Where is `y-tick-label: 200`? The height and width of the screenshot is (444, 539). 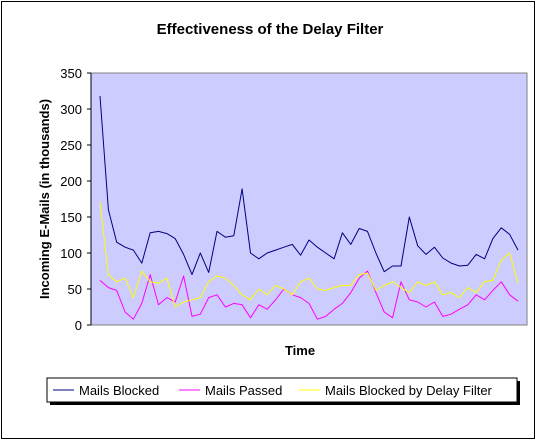
y-tick-label: 200 is located at coordinates (71, 181).